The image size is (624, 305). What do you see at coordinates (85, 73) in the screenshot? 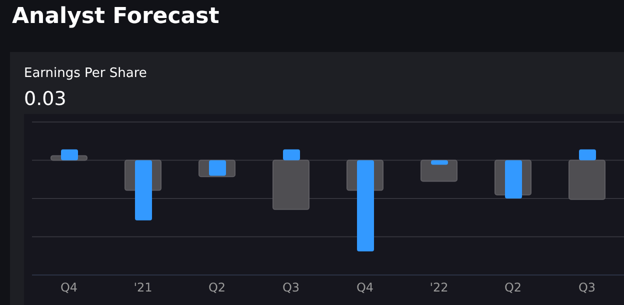
I see `chart-subtitle: Earnings Per Share` at bounding box center [85, 73].